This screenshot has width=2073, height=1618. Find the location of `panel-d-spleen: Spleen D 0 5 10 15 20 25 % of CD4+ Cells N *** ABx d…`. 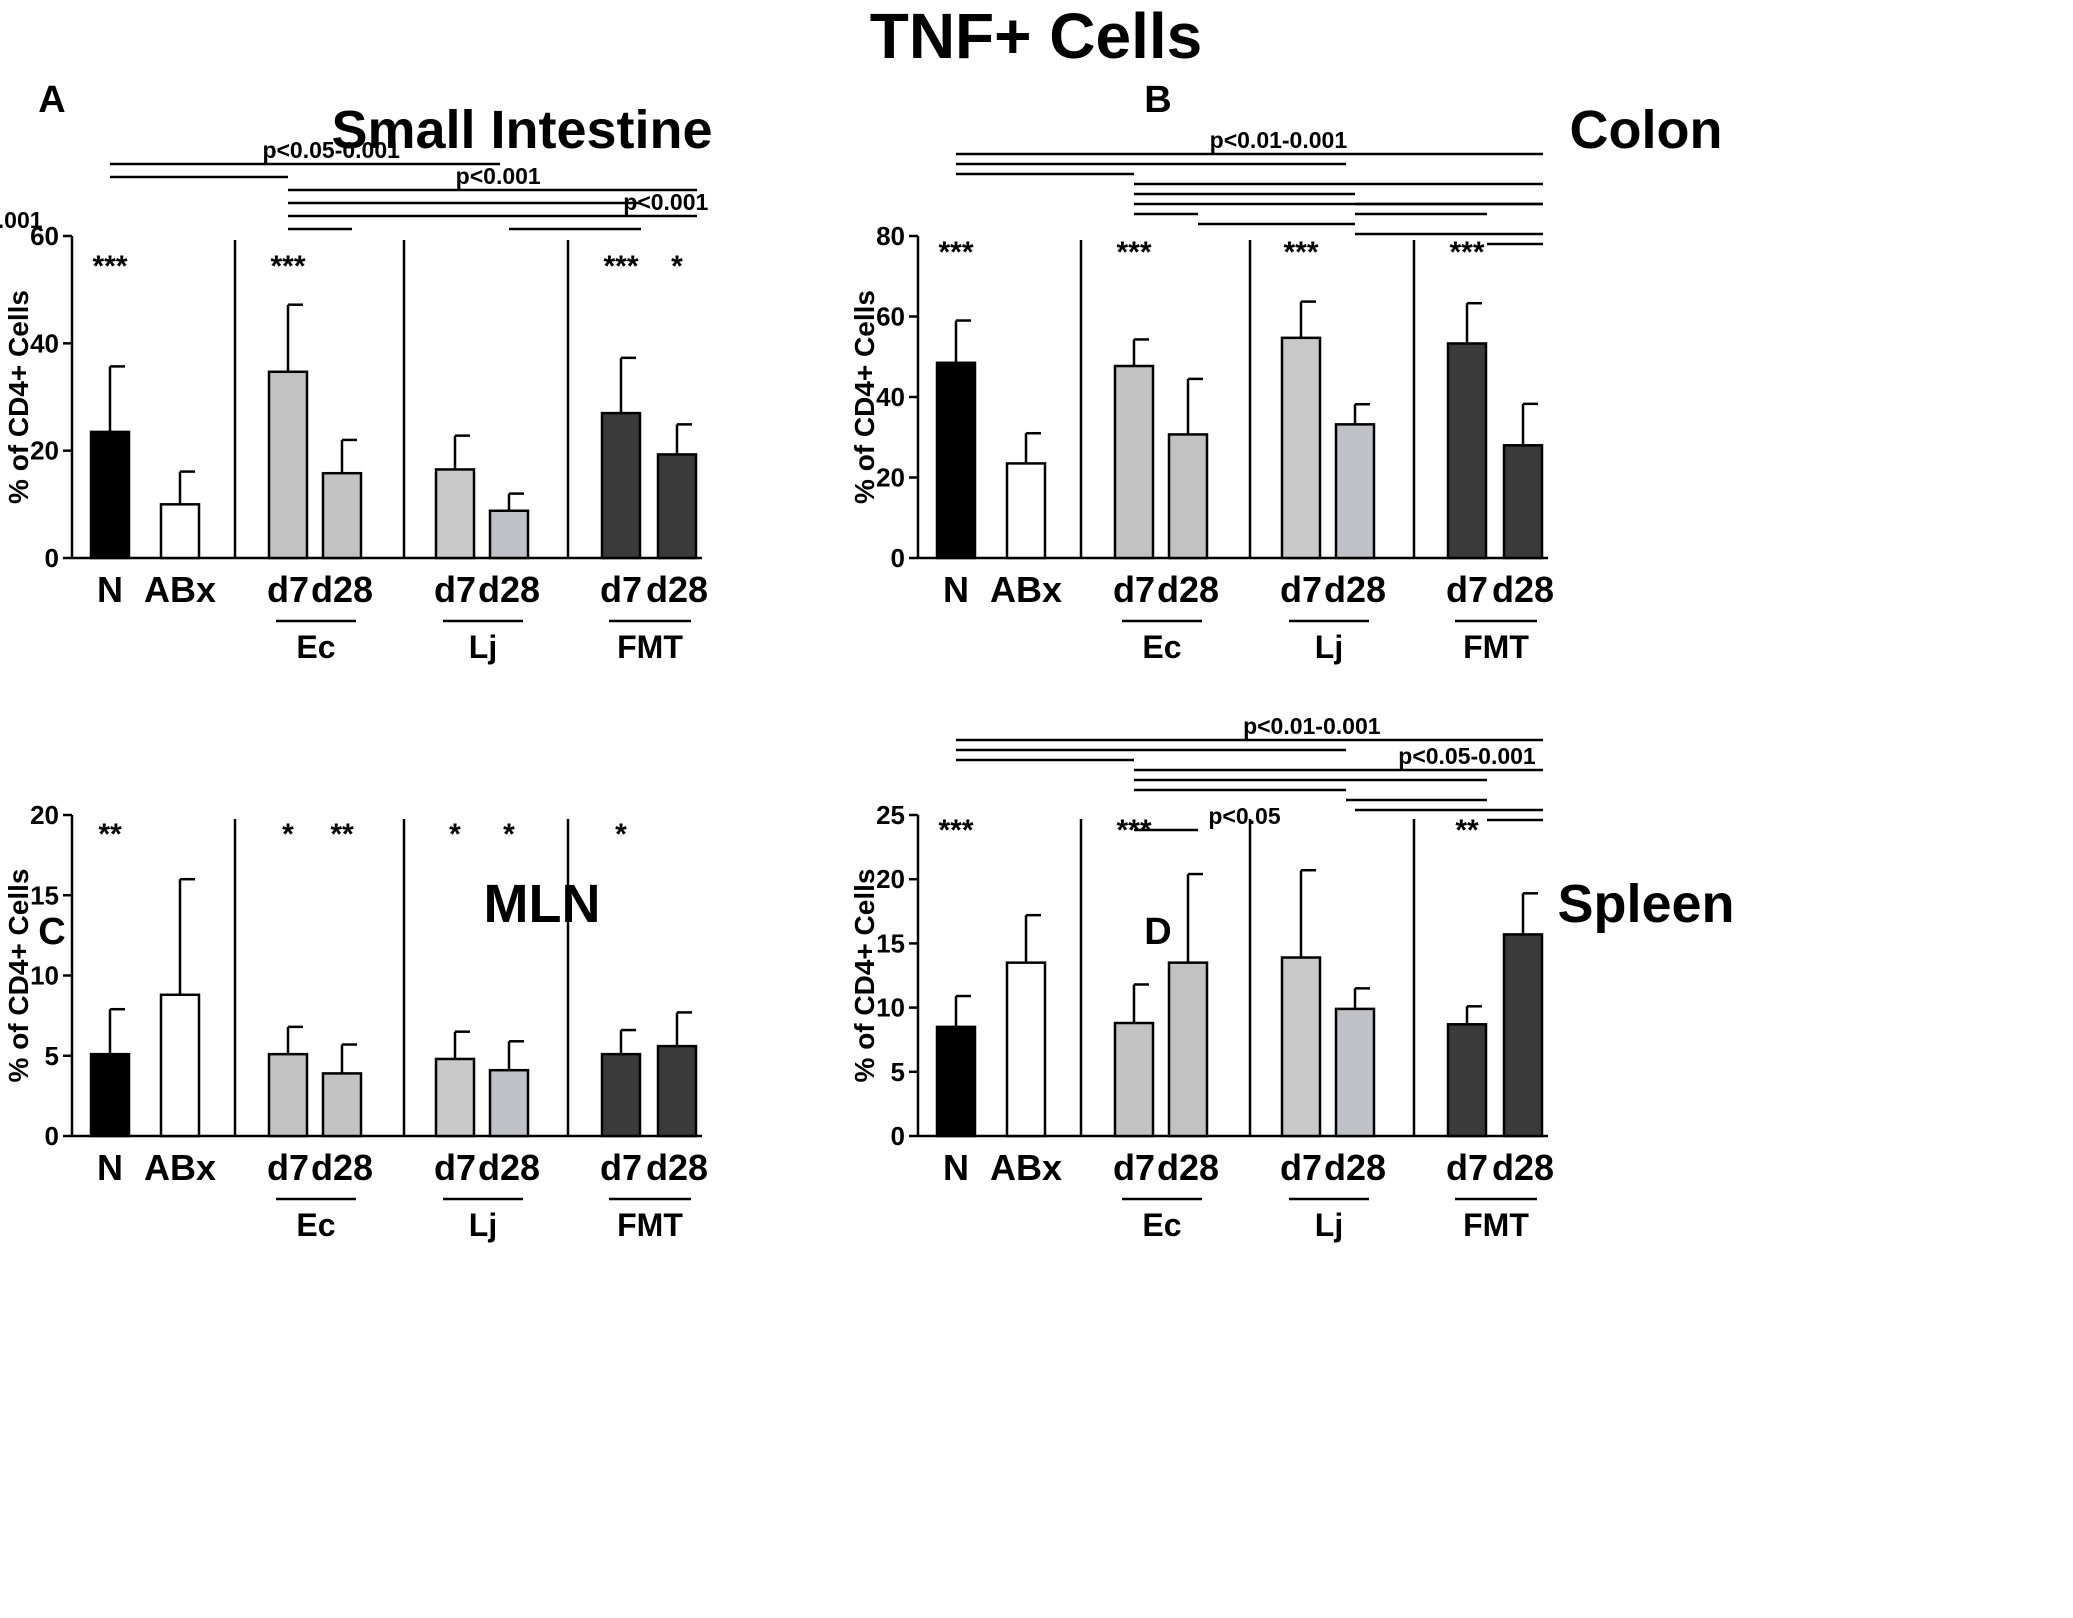

panel-d-spleen: Spleen D 0 5 10 15 20 25 % of CD4+ Cells N *** ABx d… is located at coordinates (1292, 978).